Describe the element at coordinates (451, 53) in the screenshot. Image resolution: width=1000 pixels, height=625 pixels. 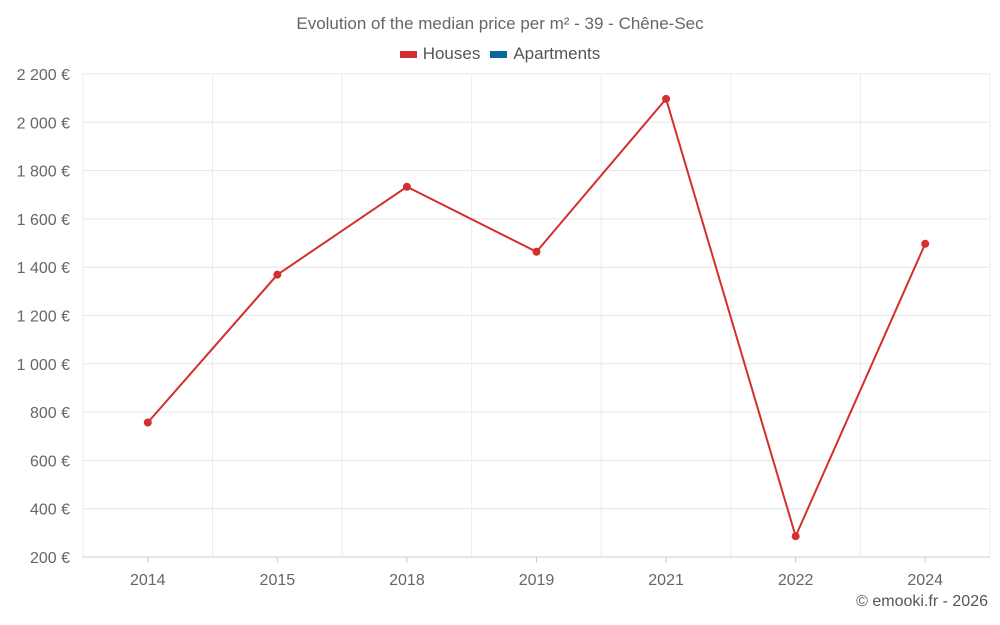
I see `legend-label-houses: Houses` at that location.